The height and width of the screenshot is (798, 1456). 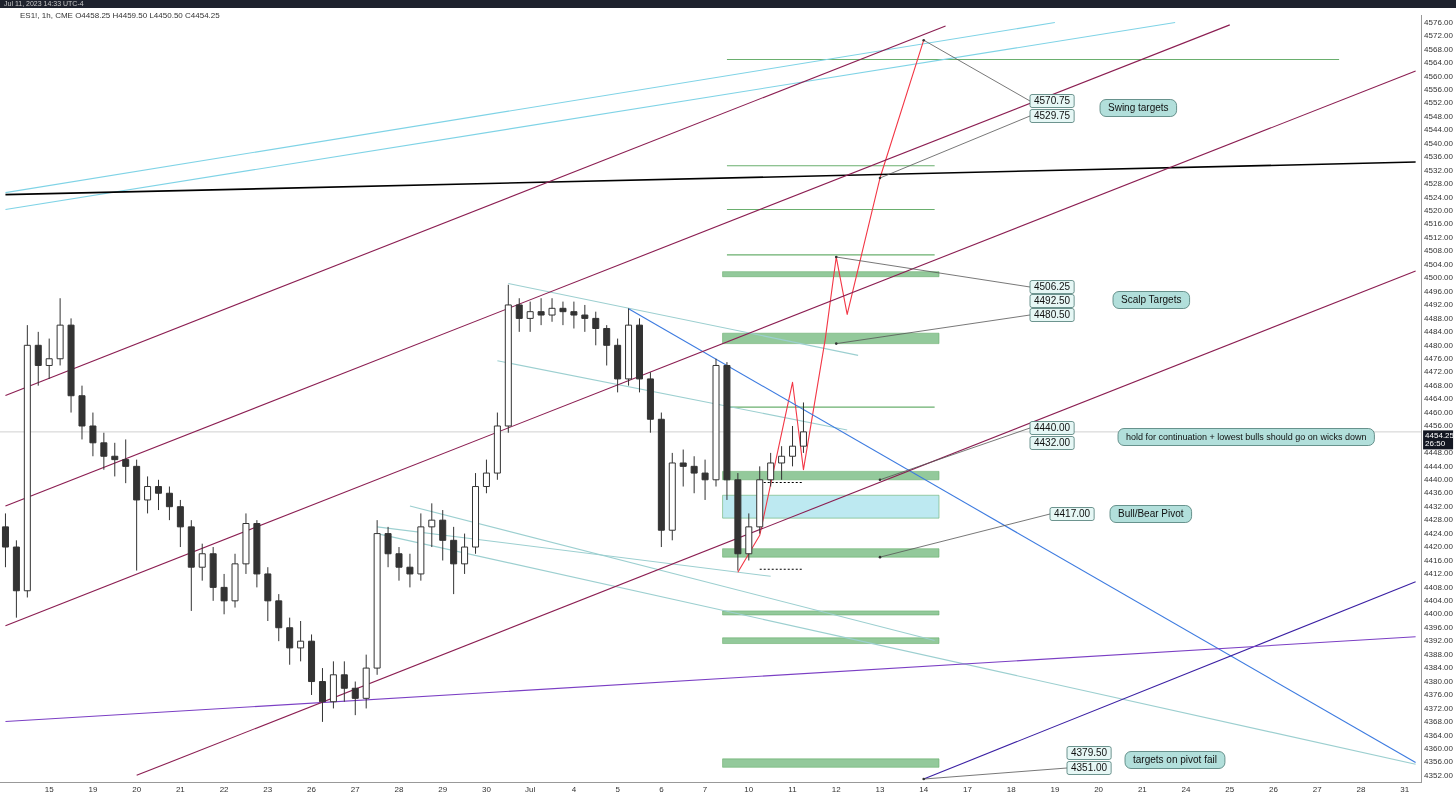 What do you see at coordinates (1089, 753) in the screenshot?
I see `annotation: 4379.50` at bounding box center [1089, 753].